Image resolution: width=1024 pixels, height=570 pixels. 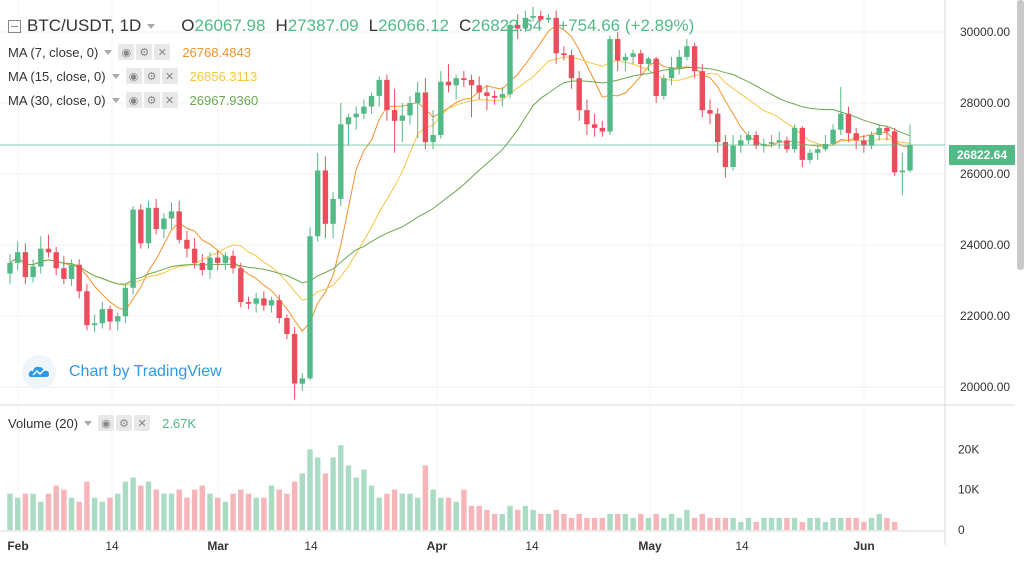 What do you see at coordinates (108, 52) in the screenshot?
I see `ma7-caret-icon` at bounding box center [108, 52].